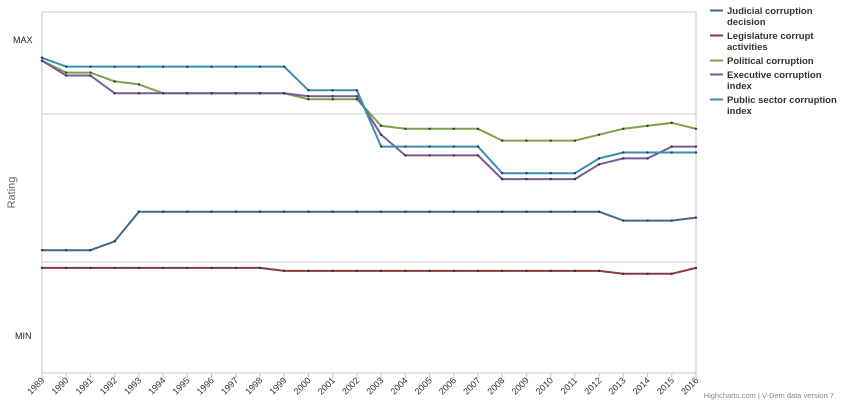 This screenshot has width=844, height=408. What do you see at coordinates (762, 42) in the screenshot?
I see `legend-item: Legislature corrupt activities` at bounding box center [762, 42].